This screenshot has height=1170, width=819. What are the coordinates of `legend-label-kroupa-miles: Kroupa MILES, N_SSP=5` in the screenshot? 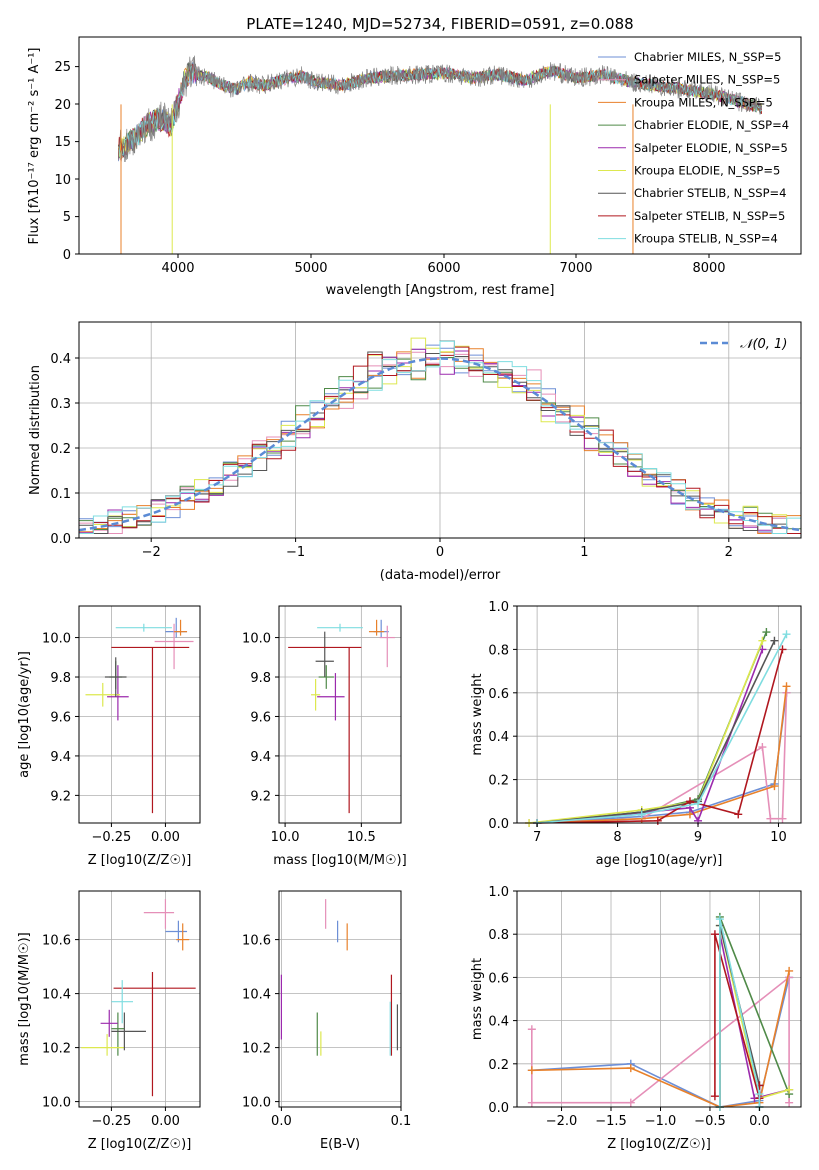 It's located at (703, 102).